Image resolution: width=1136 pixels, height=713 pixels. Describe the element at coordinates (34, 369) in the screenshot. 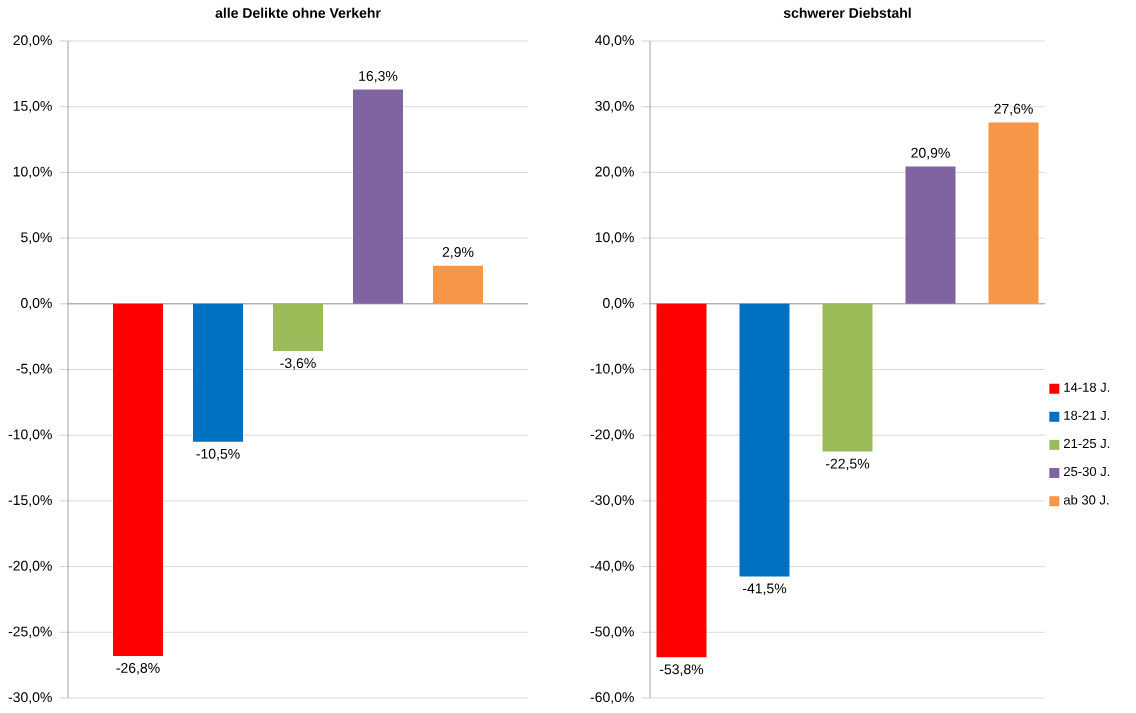

I see `y-tick-label: -5,0%` at that location.